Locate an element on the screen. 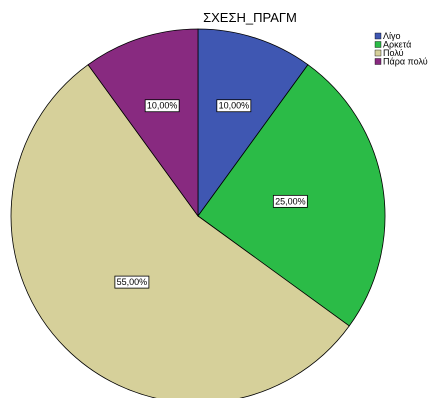 The height and width of the screenshot is (398, 442). pie-data-label-1: 10,00% is located at coordinates (234, 106).